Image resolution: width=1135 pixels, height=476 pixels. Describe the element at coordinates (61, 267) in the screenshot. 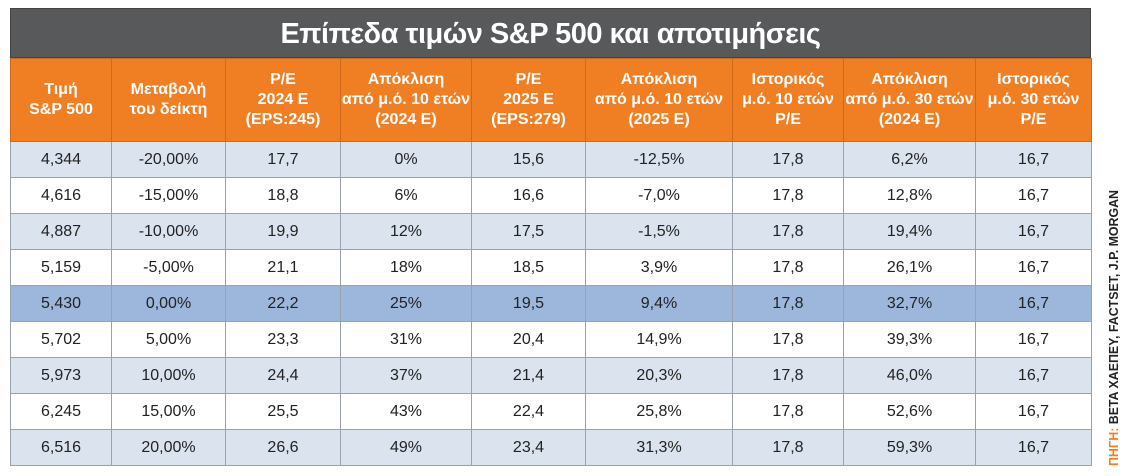

I see `table-cell: 5,159` at that location.